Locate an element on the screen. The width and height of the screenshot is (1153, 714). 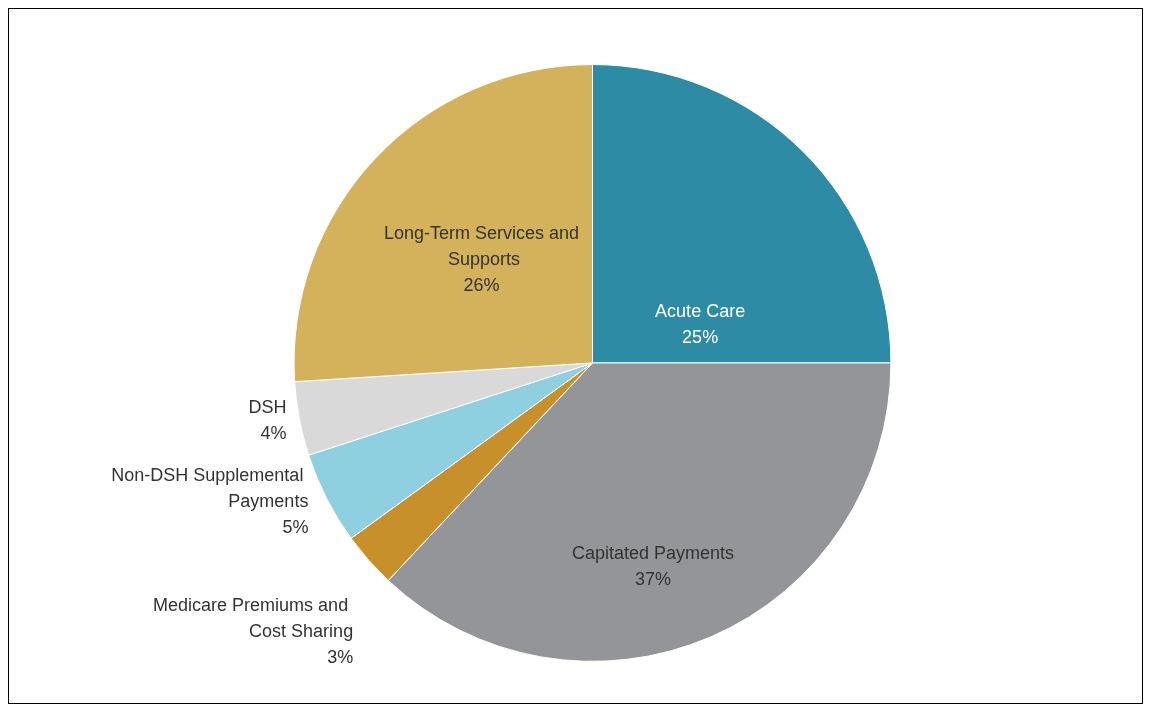
slice-label: Acute Care is located at coordinates (700, 310).